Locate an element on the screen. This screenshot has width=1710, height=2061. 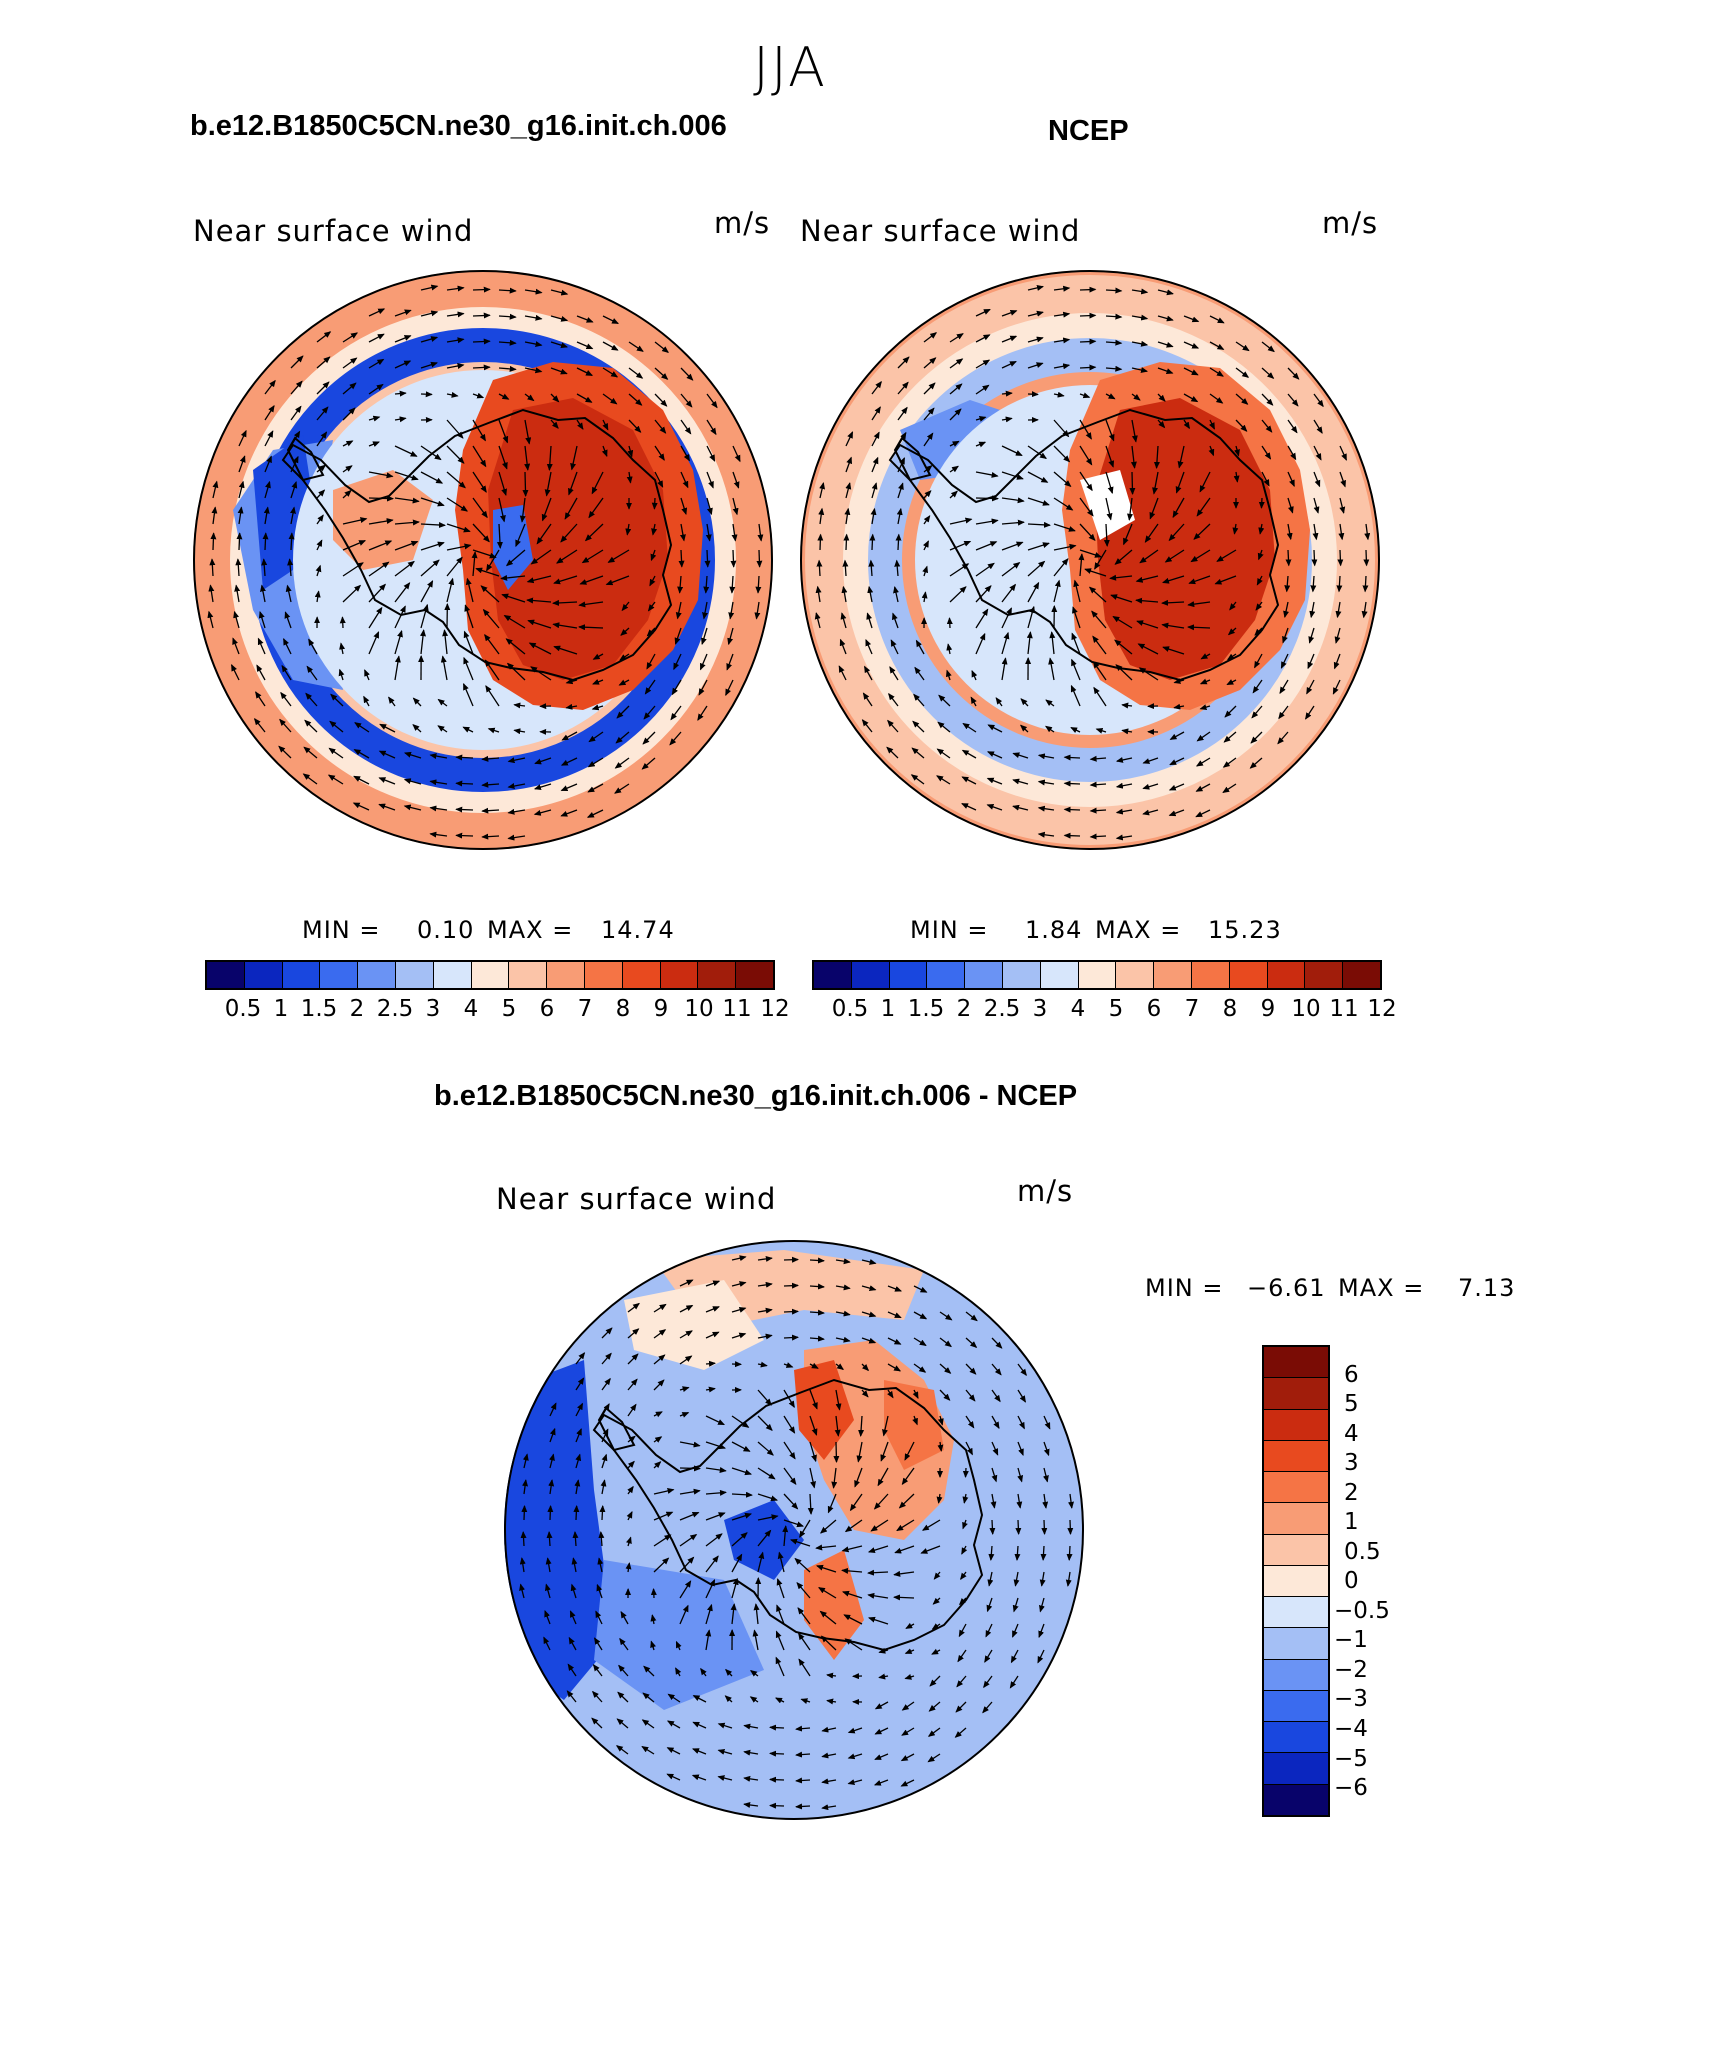
panel2-units: m/s is located at coordinates (1350, 223).